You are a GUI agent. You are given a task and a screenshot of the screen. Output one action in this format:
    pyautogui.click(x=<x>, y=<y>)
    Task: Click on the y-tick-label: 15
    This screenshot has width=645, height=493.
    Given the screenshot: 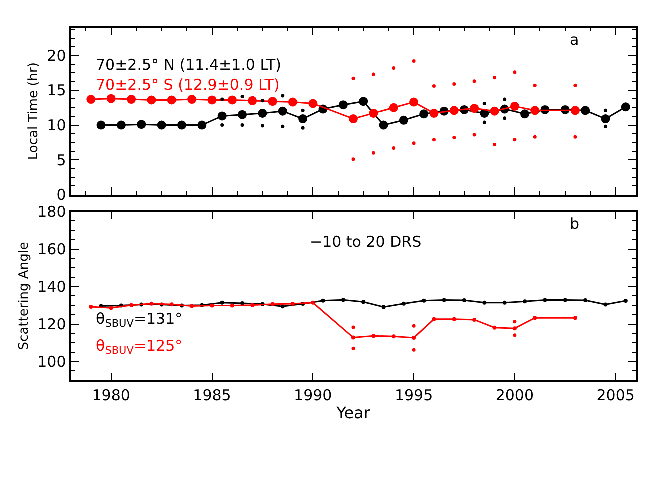 What is the action you would take?
    pyautogui.click(x=56, y=91)
    